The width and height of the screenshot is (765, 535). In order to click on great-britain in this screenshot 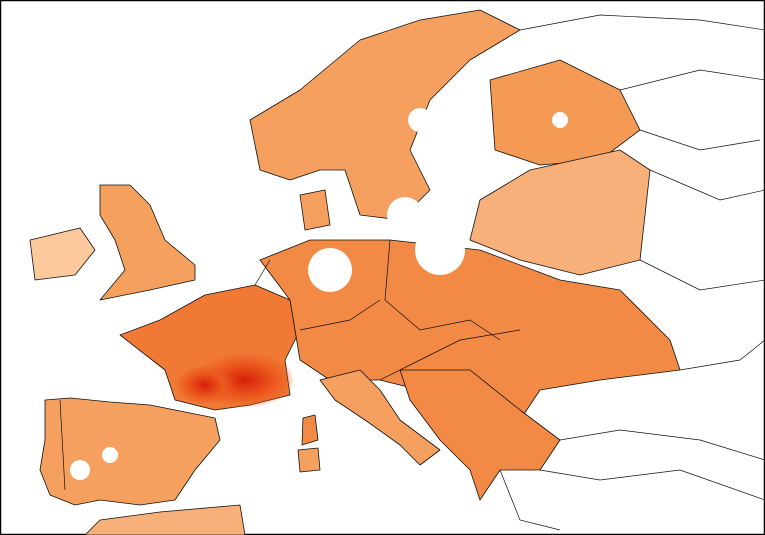, I will do `click(147, 242)`.